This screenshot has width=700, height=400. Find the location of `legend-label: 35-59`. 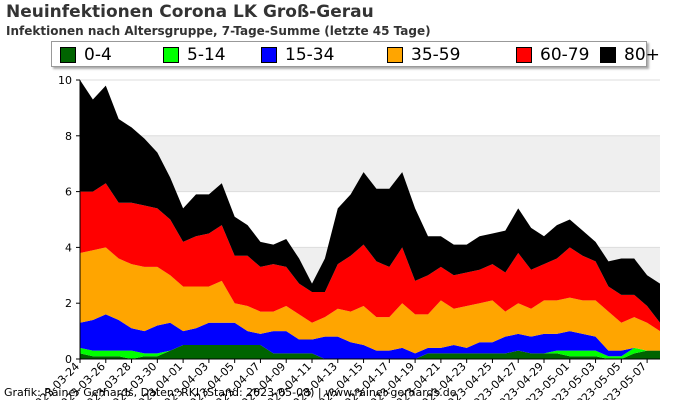

legend-label: 35-59 is located at coordinates (436, 55).